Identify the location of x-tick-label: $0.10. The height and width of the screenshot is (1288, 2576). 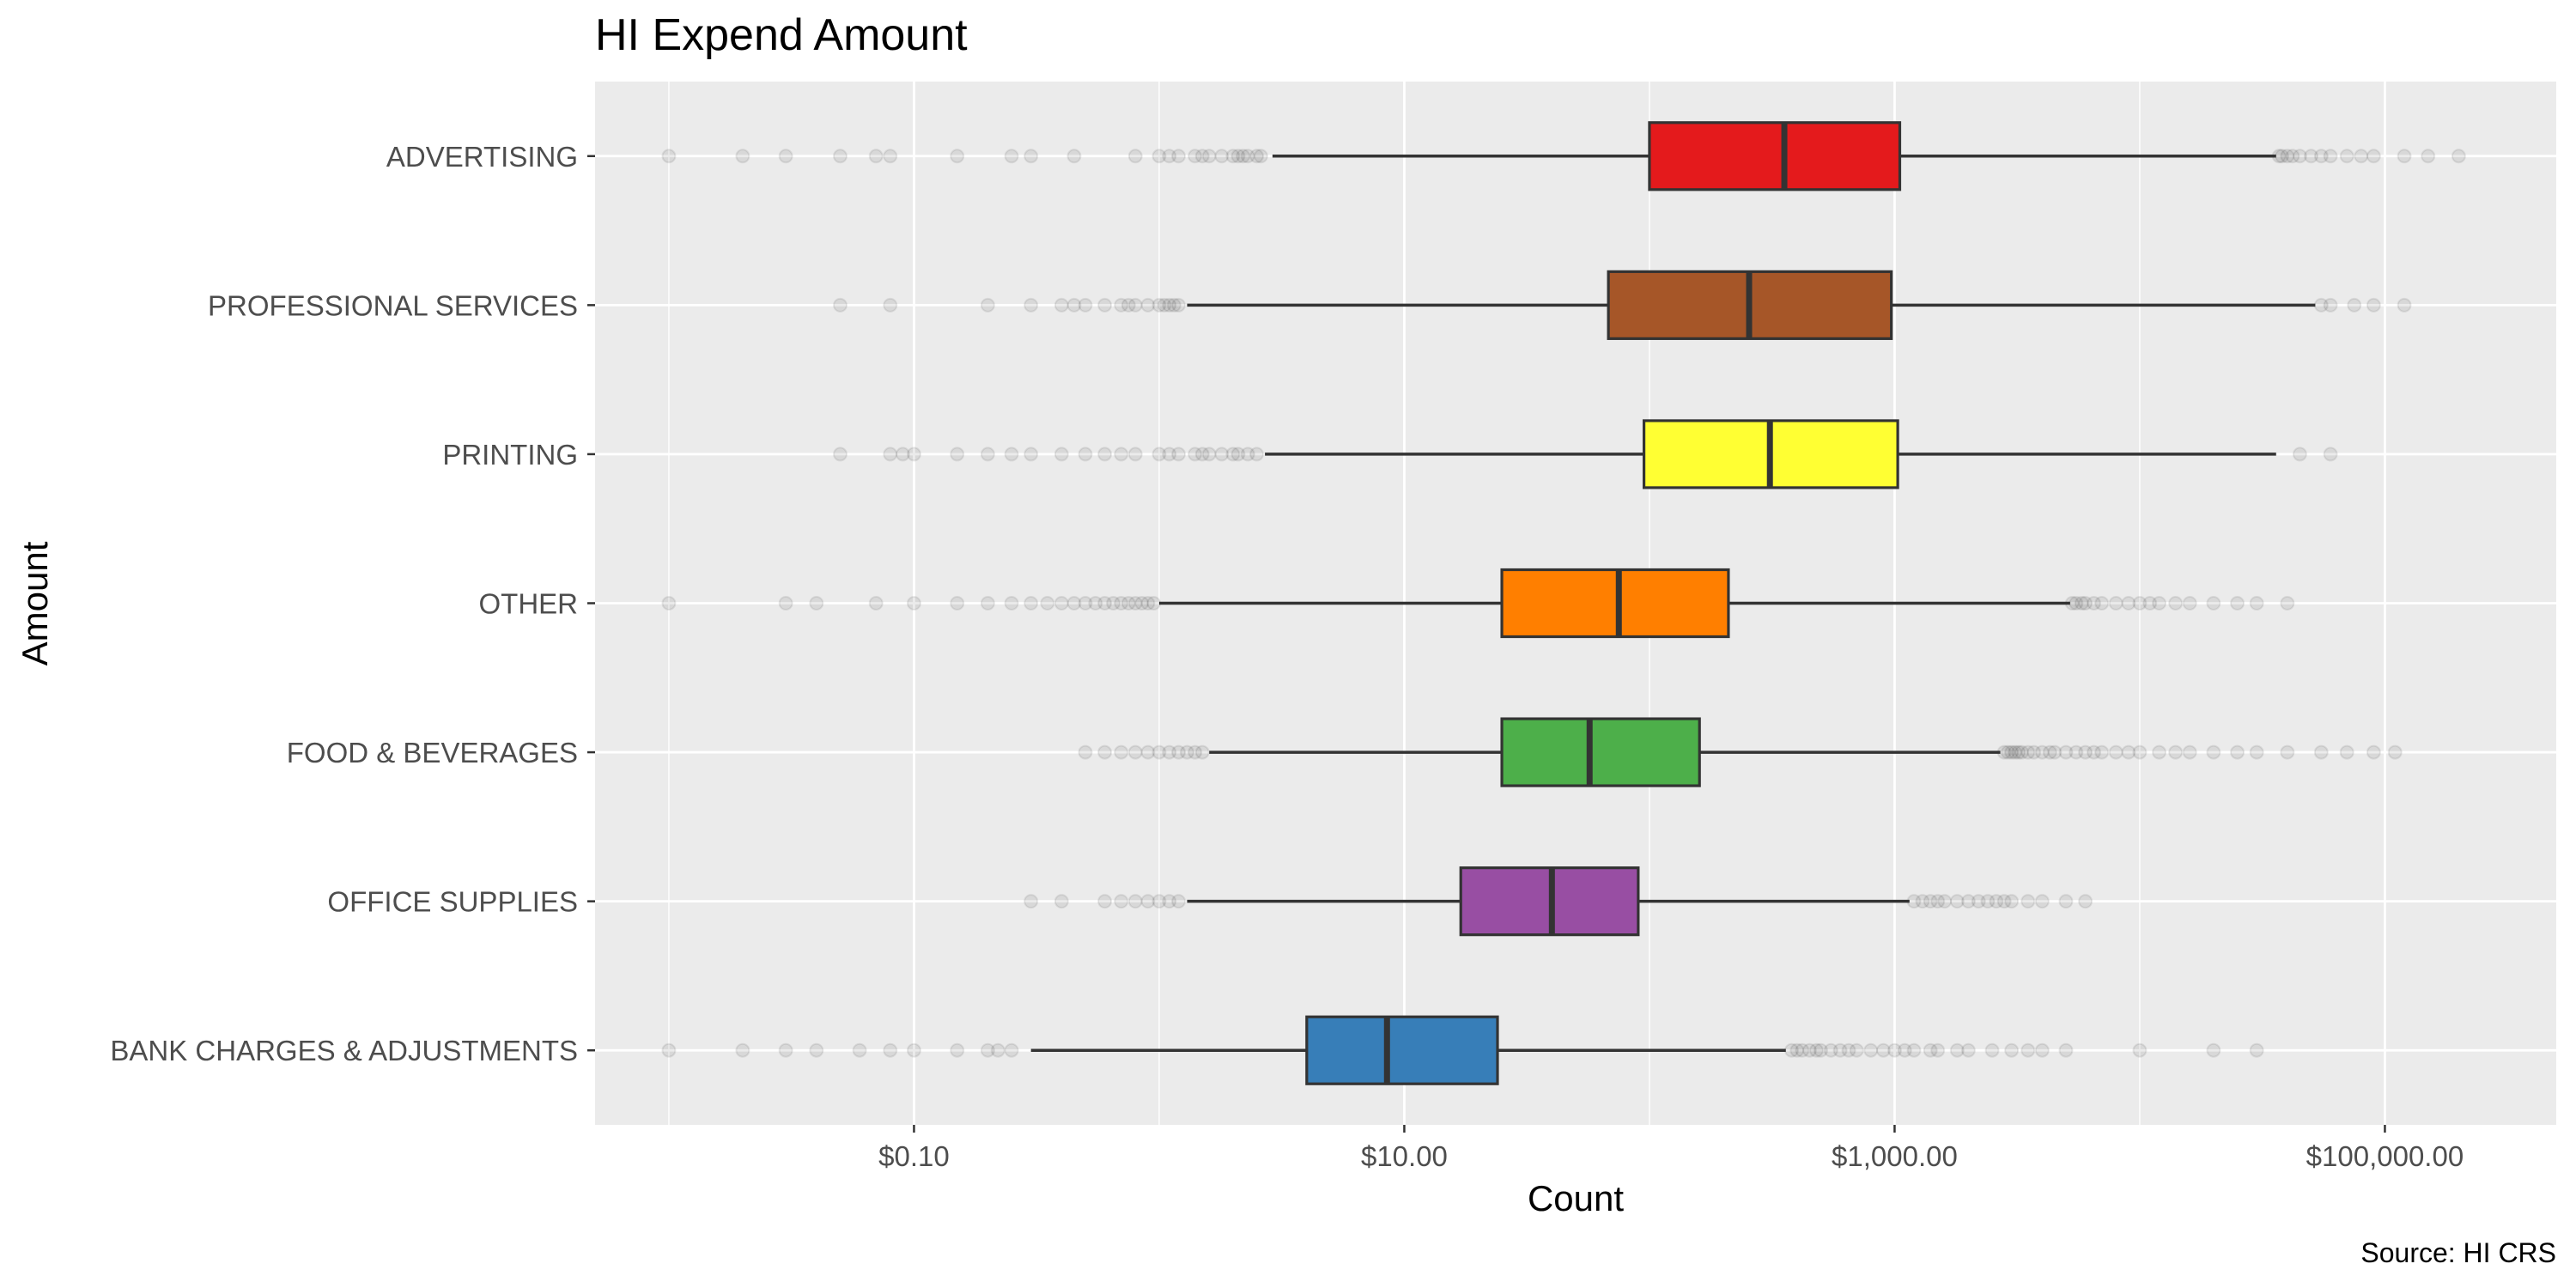
(914, 1156).